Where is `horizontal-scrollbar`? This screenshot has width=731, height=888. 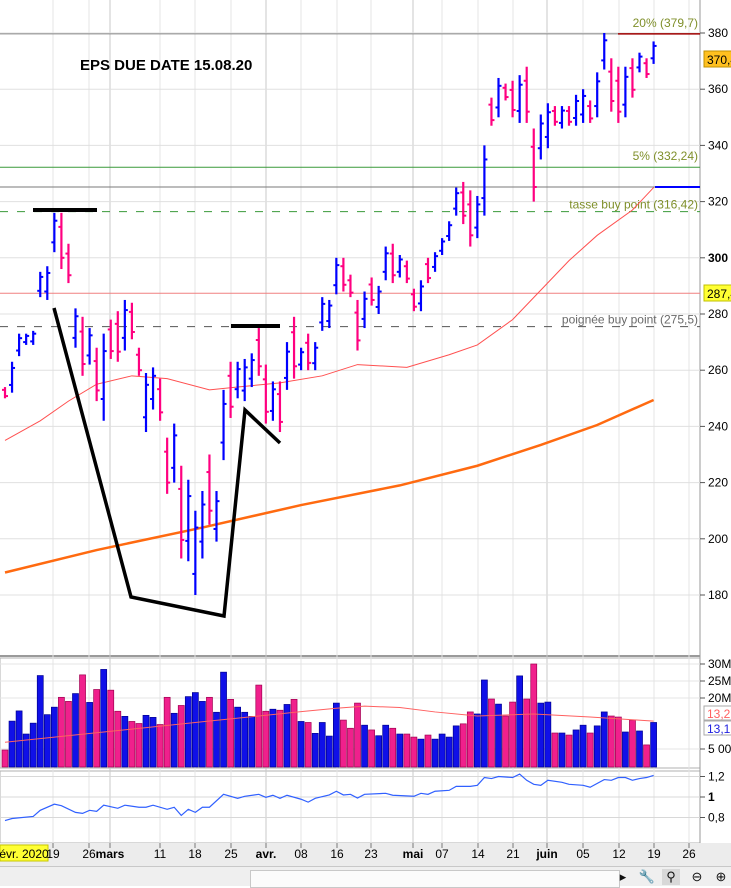 horizontal-scrollbar is located at coordinates (435, 879).